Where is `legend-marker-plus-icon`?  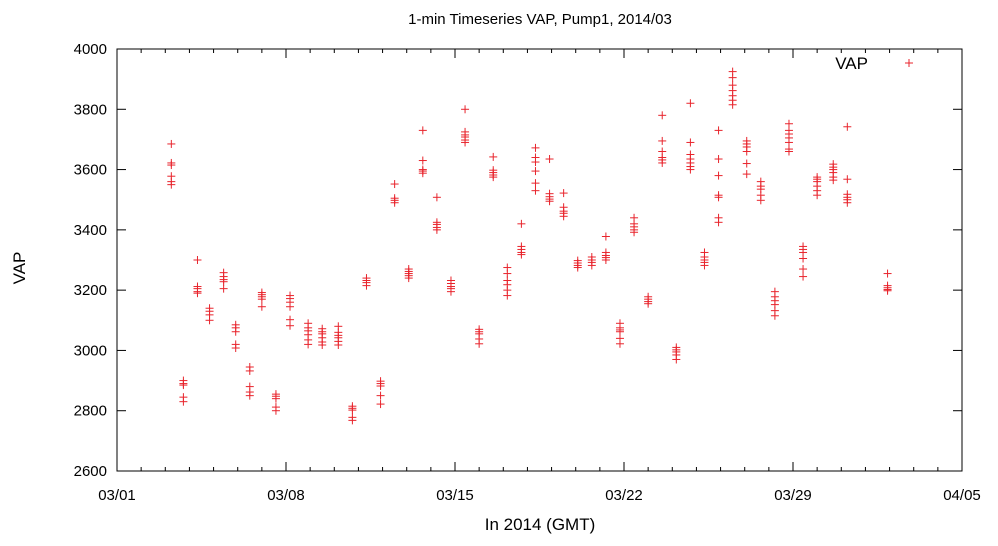
legend-marker-plus-icon is located at coordinates (909, 63).